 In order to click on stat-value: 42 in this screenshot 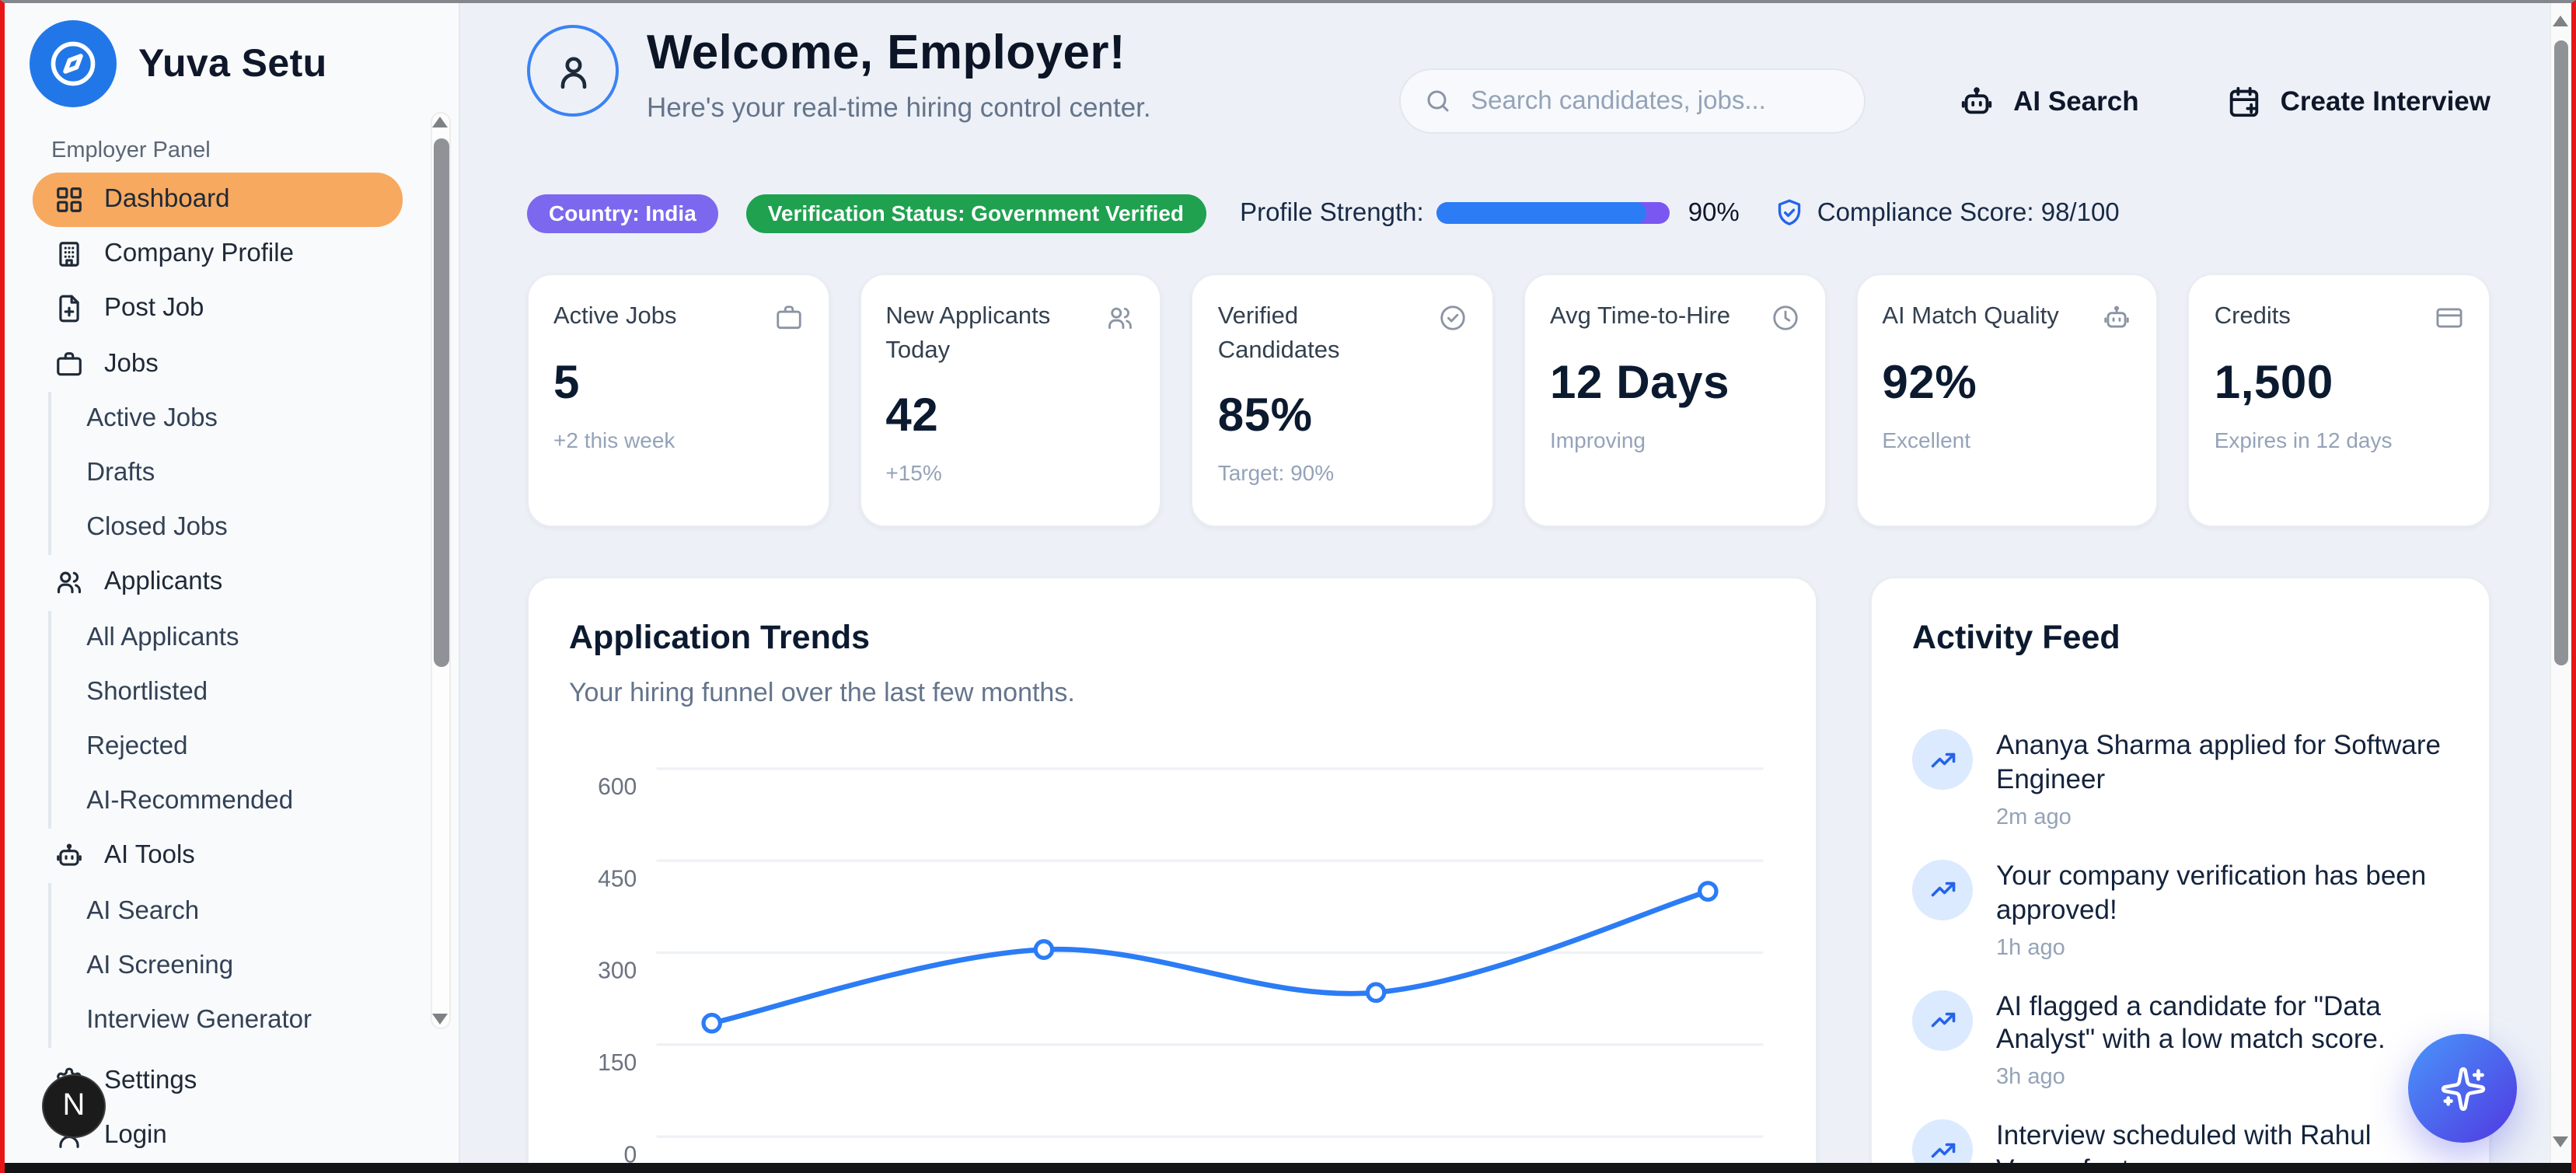, I will do `click(912, 416)`.